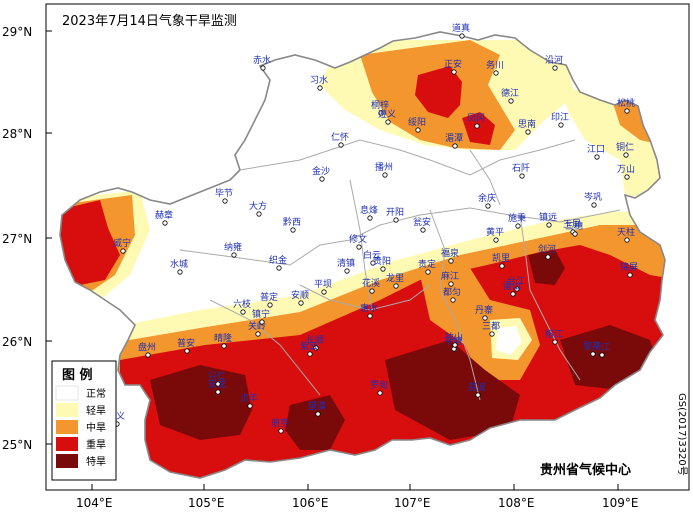 The width and height of the screenshot is (693, 520). What do you see at coordinates (422, 222) in the screenshot?
I see `station-label: 瓮安` at bounding box center [422, 222].